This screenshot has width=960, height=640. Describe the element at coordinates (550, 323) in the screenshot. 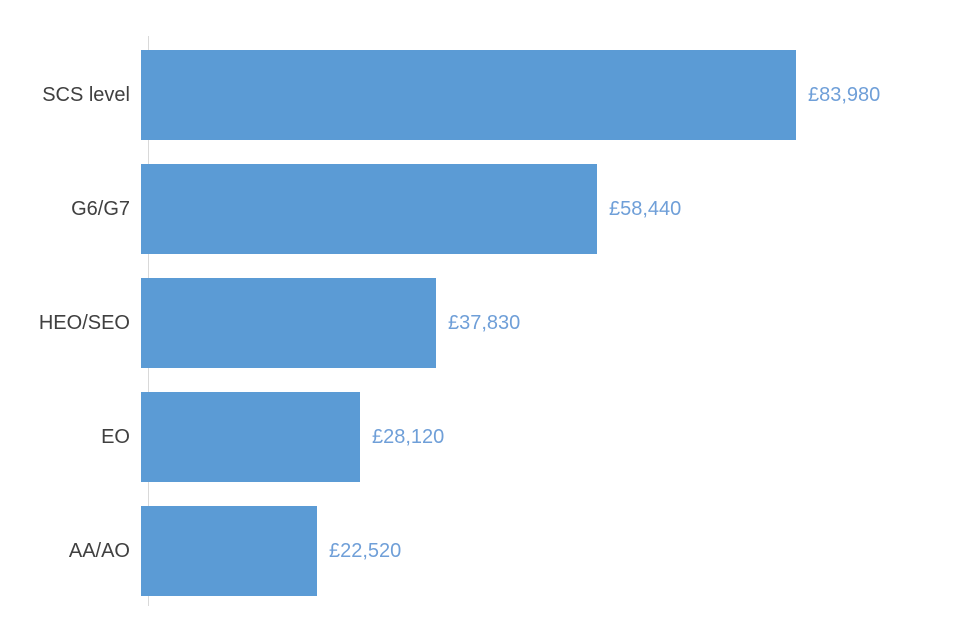

I see `bar-area: £37,830` at that location.